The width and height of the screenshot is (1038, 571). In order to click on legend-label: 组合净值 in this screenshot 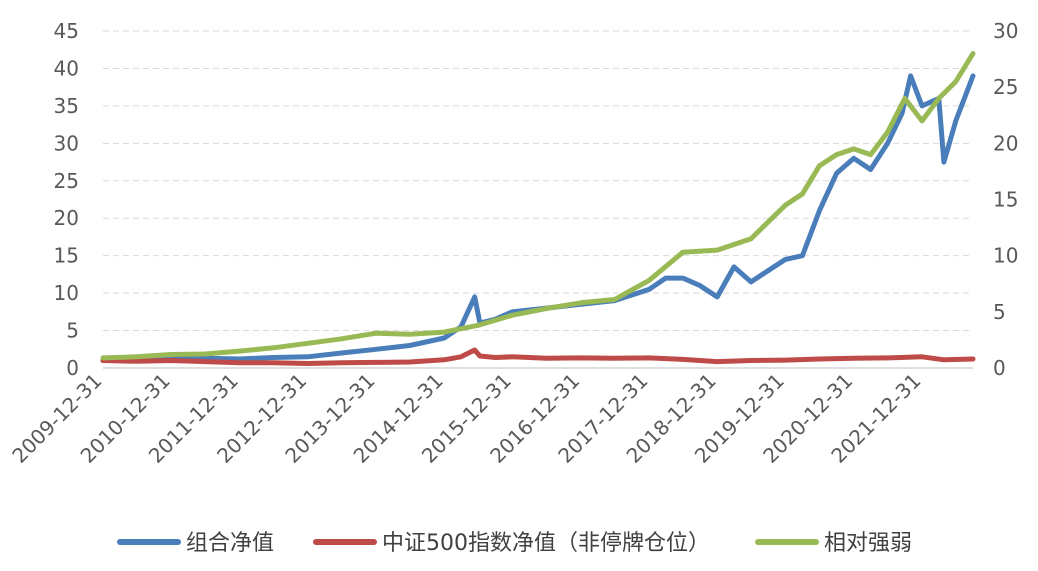, I will do `click(230, 543)`.